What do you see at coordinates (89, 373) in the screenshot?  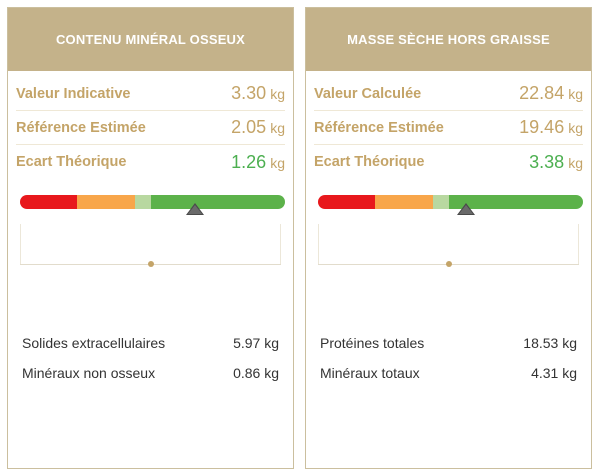 I see `detail-label: Minéraux non osseux` at bounding box center [89, 373].